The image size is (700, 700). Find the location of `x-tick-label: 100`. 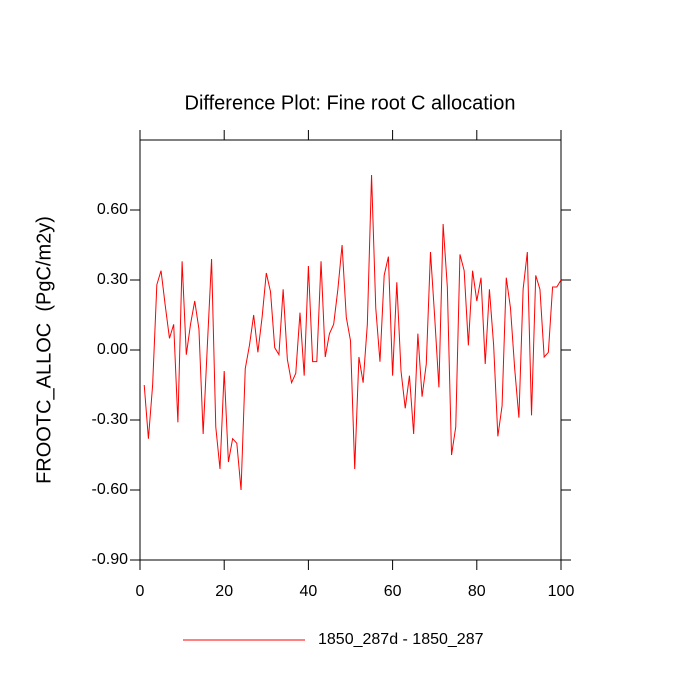

x-tick-label: 100 is located at coordinates (561, 591).